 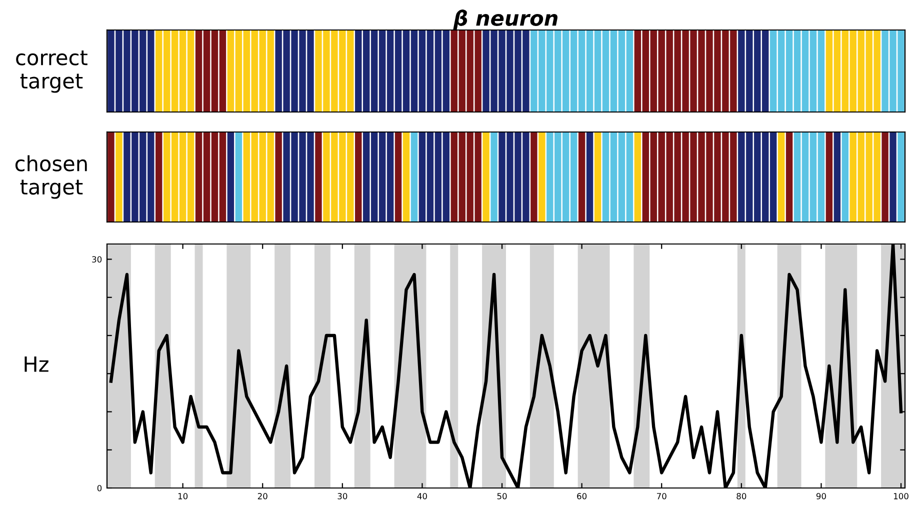 What do you see at coordinates (52, 71) in the screenshot?
I see `y-axis-title: correct target` at bounding box center [52, 71].